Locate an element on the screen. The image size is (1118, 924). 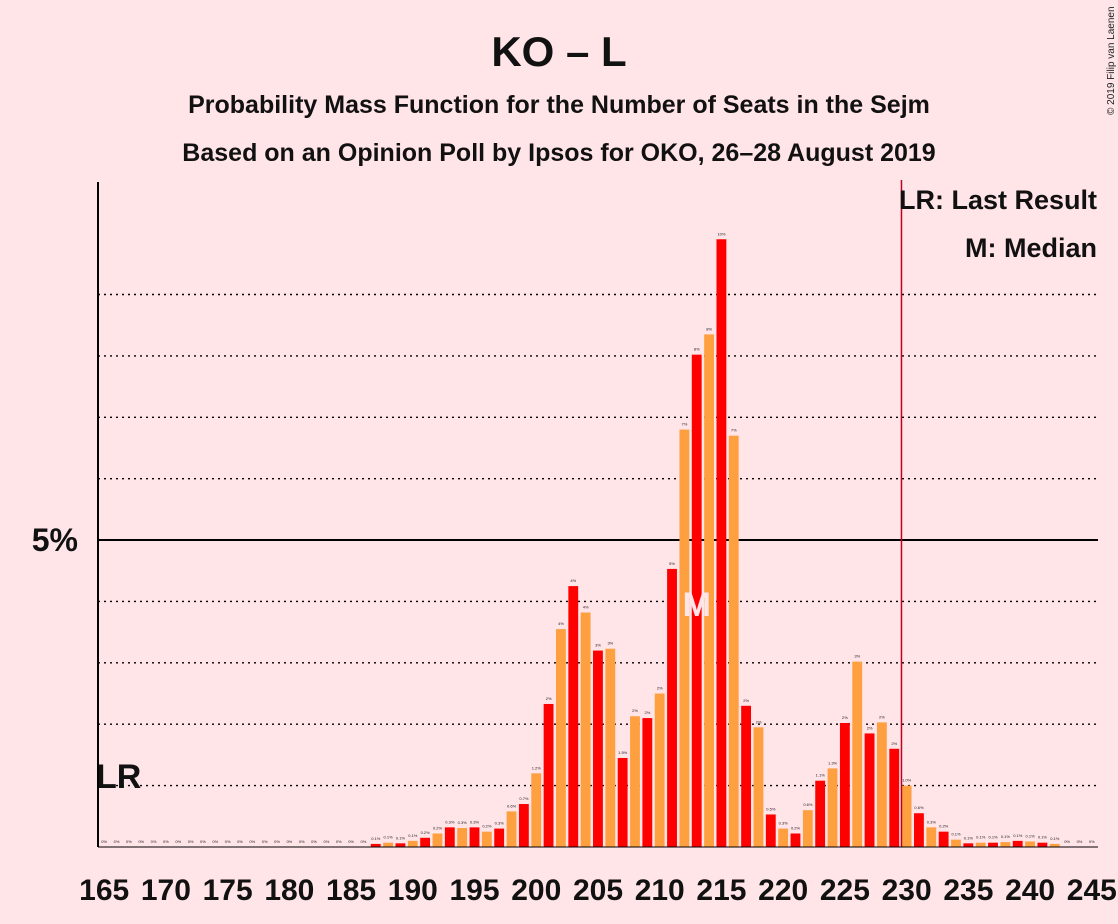
data-label-198: 0.6% is located at coordinates (512, 805).